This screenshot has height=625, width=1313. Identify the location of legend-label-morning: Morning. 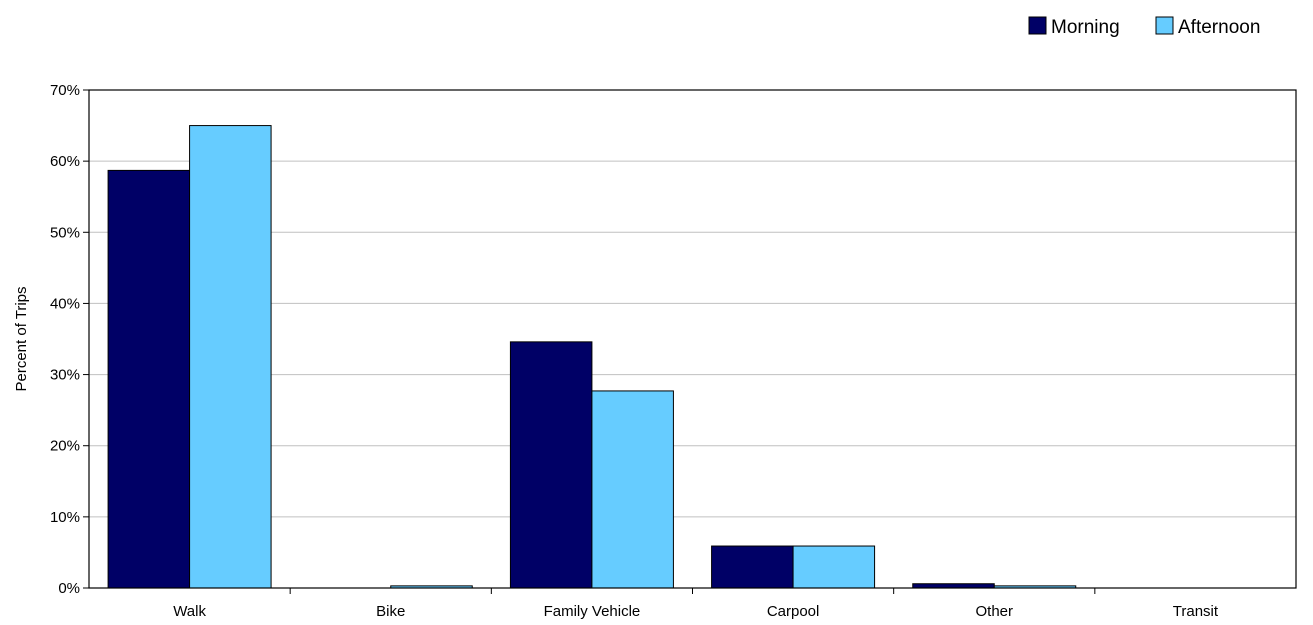
(1085, 27).